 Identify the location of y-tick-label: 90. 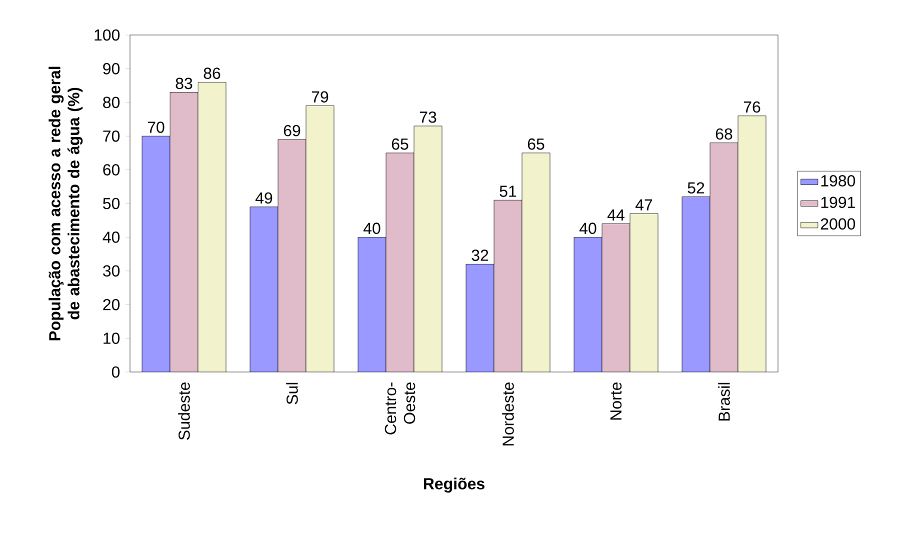
(111, 68).